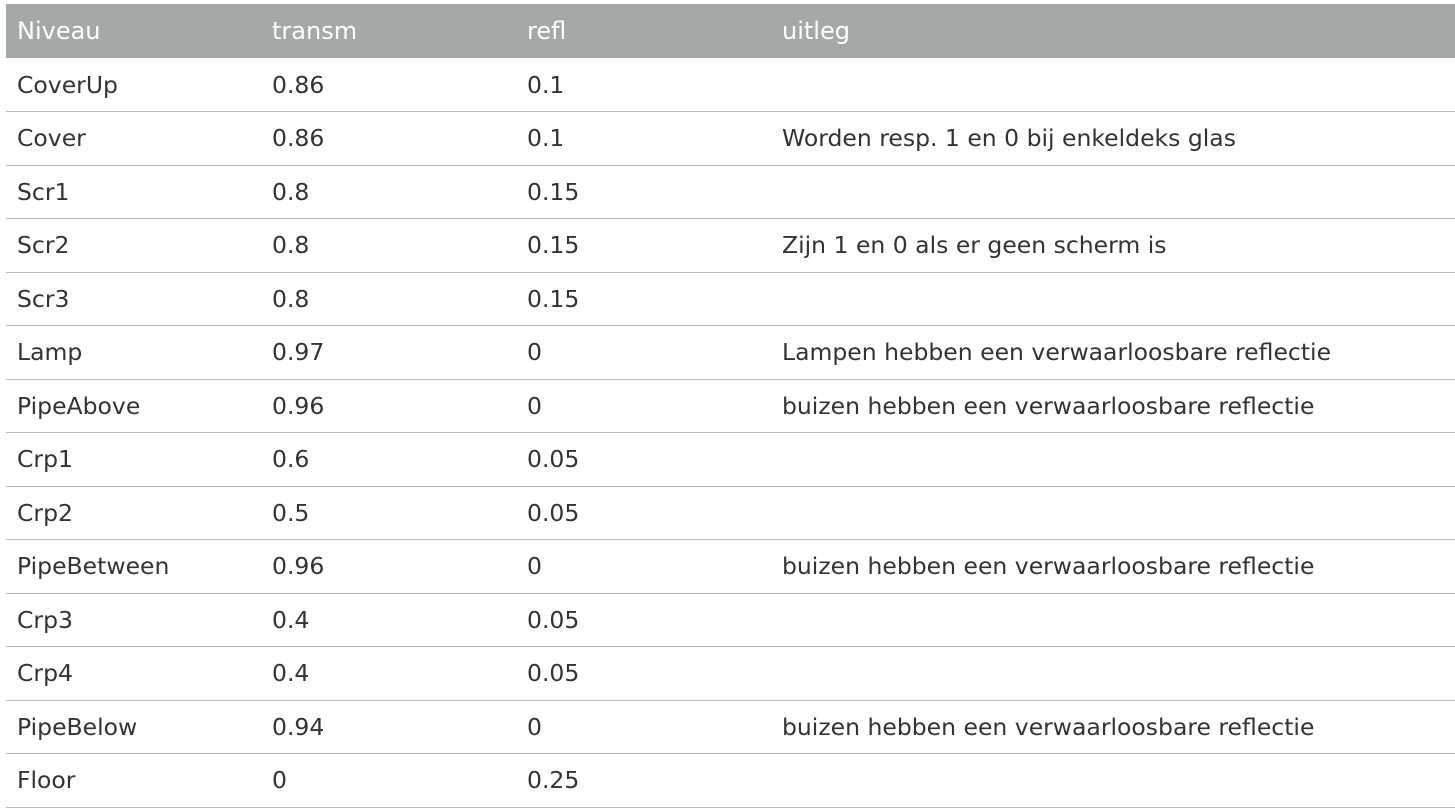  What do you see at coordinates (43, 245) in the screenshot?
I see `cell-niveau: Scr2` at bounding box center [43, 245].